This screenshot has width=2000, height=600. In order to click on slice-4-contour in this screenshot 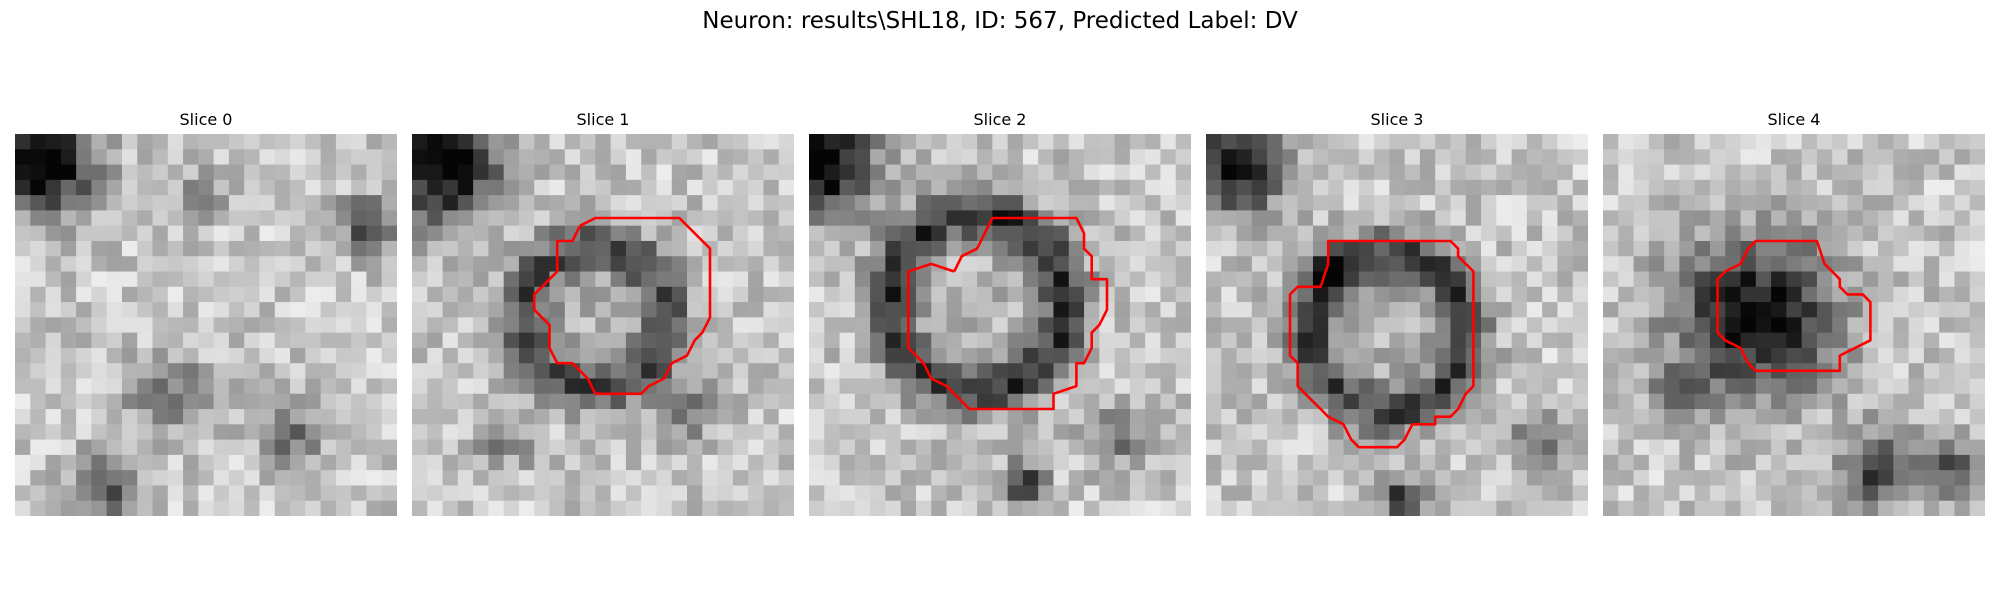, I will do `click(1794, 306)`.